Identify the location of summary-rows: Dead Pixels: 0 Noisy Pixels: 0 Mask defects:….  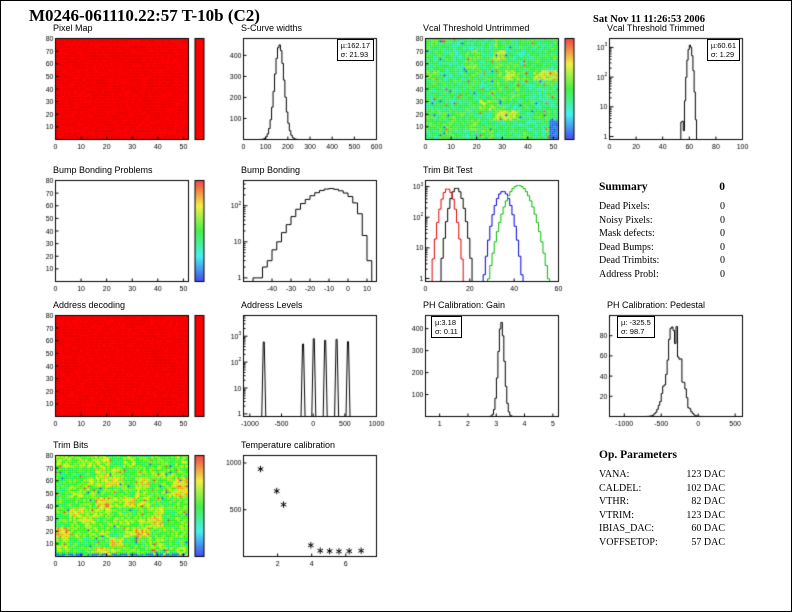
(662, 240).